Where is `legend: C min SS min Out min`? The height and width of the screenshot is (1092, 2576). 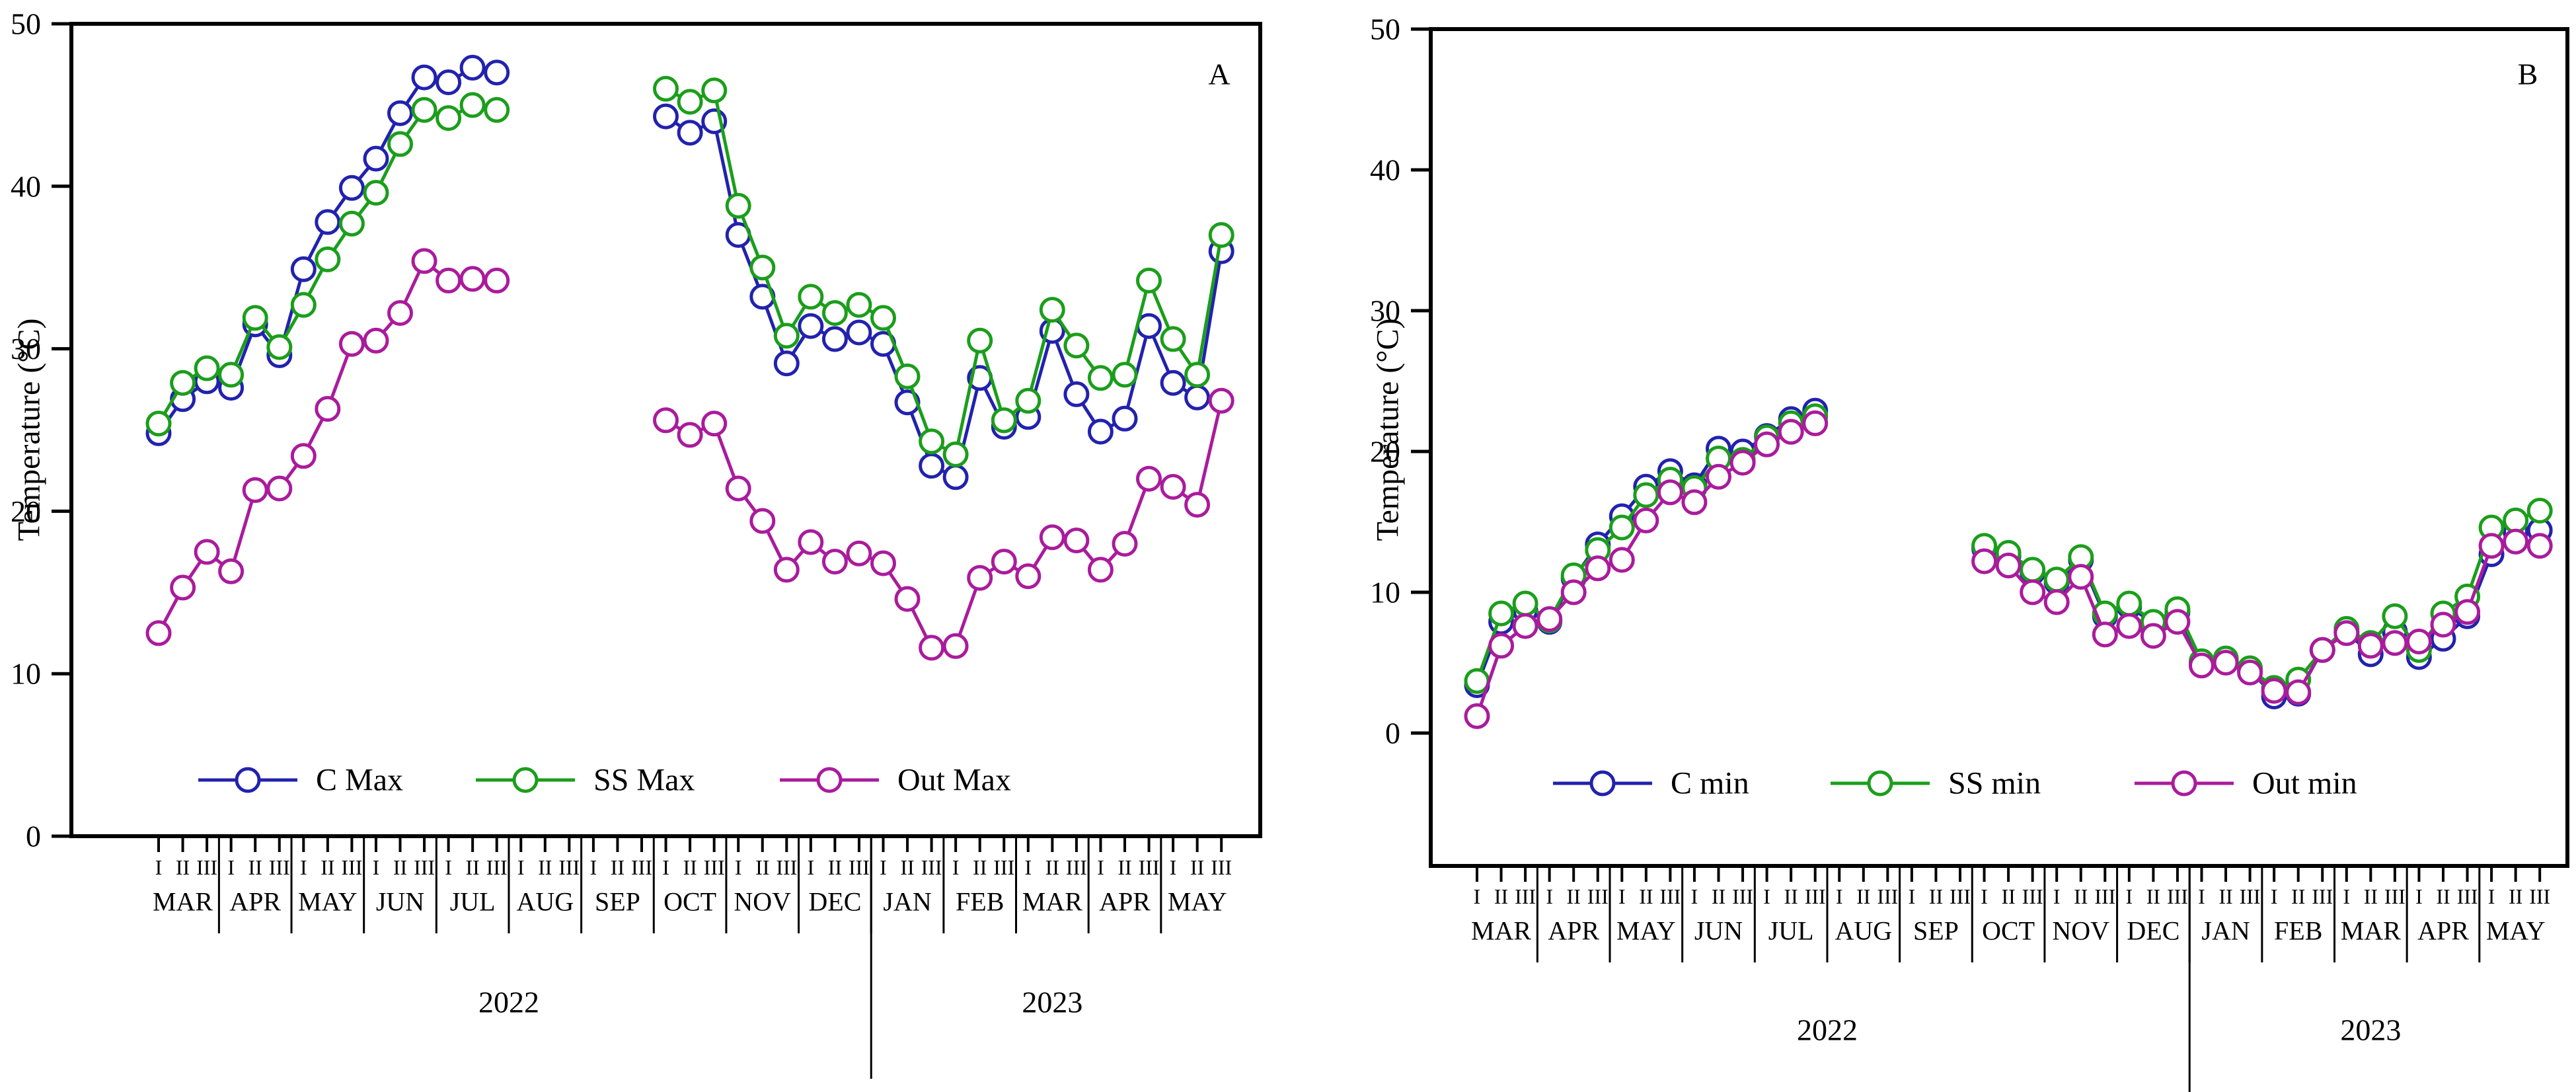
legend: C min SS min Out min is located at coordinates (1955, 783).